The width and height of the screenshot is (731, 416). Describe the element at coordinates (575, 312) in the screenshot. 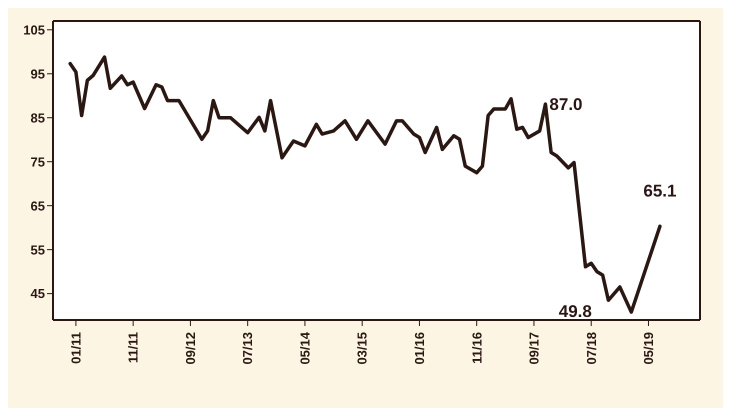

I see `annotation: 49.8` at that location.